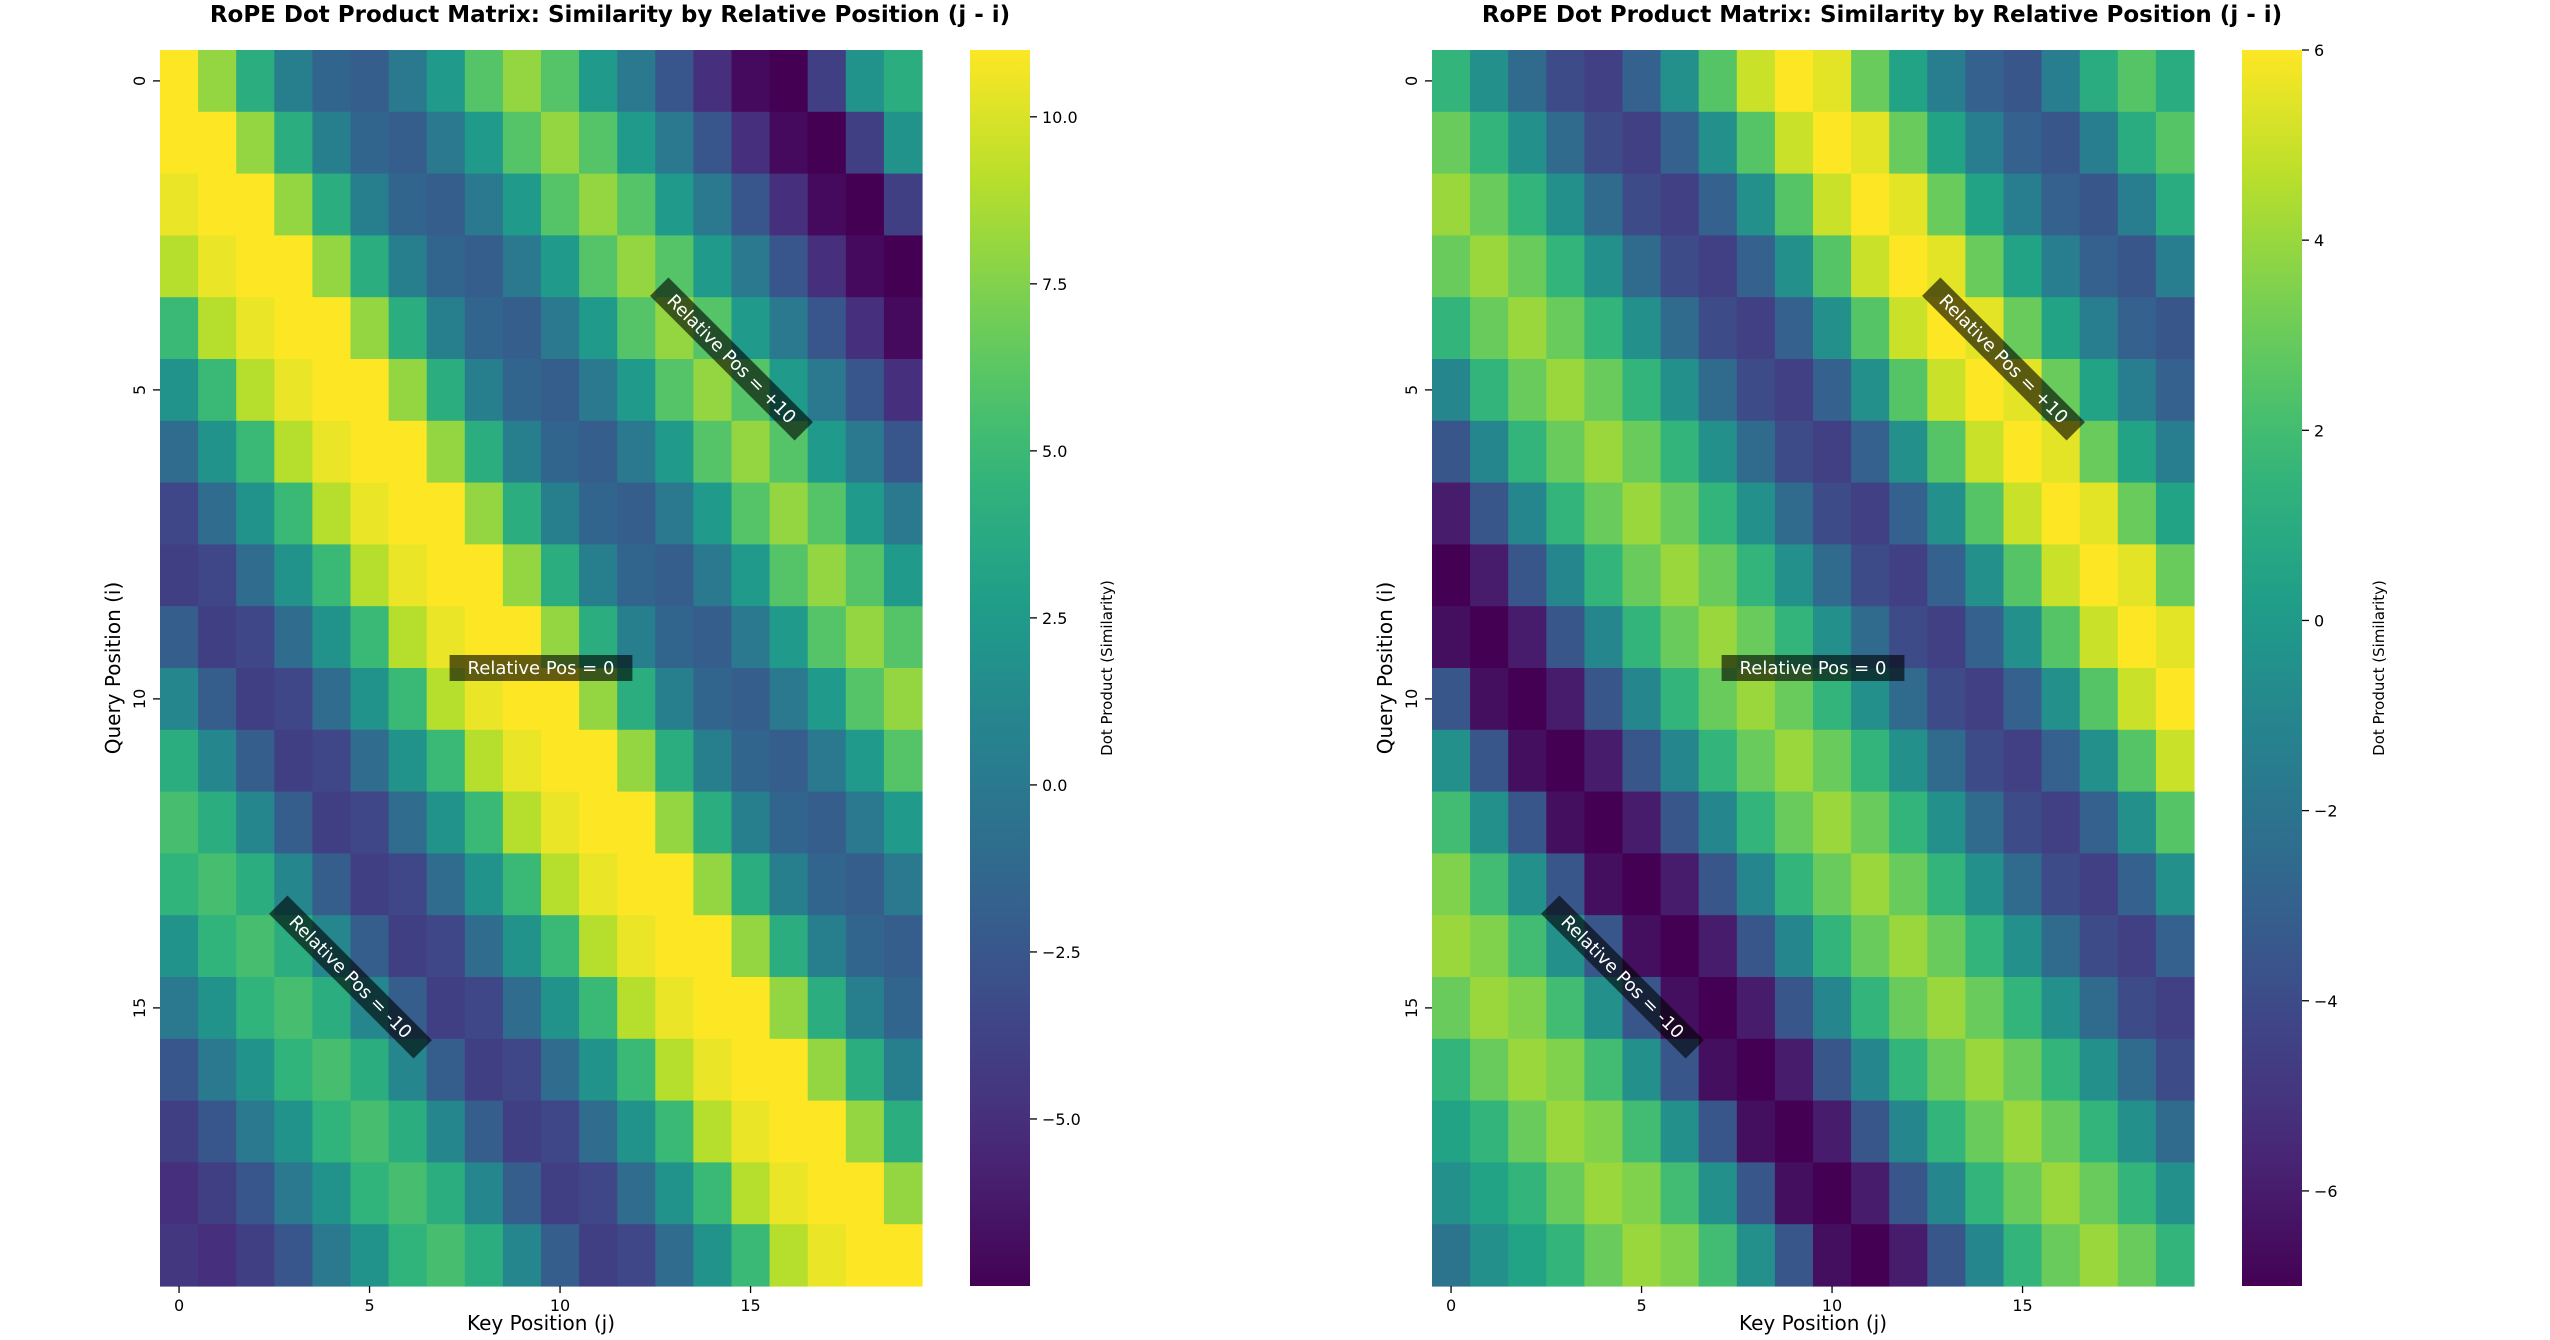 The image size is (2550, 1340). Describe the element at coordinates (1451, 1305) in the screenshot. I see `x-tick-label: 0` at that location.